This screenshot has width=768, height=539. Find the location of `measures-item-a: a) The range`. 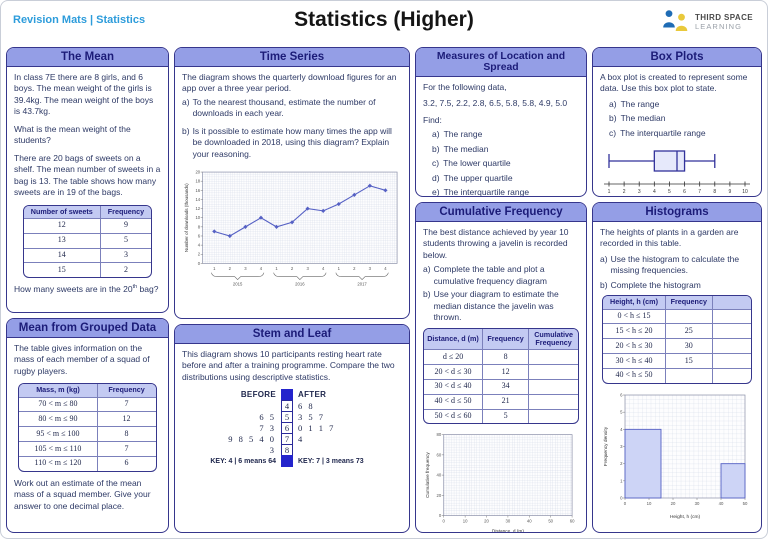

measures-item-a: a) The range is located at coordinates (457, 134).